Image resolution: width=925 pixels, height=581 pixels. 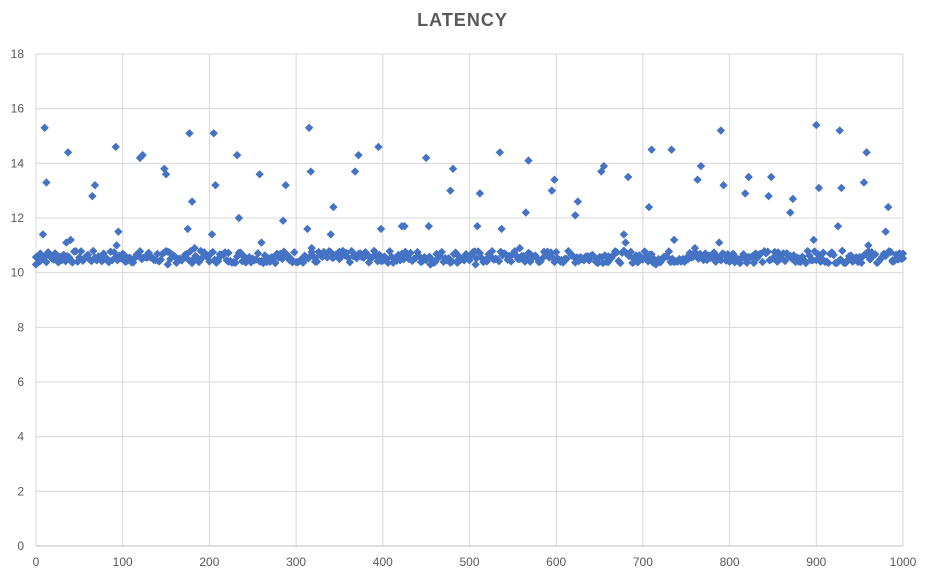 What do you see at coordinates (18, 163) in the screenshot?
I see `y-tick-label: 14` at bounding box center [18, 163].